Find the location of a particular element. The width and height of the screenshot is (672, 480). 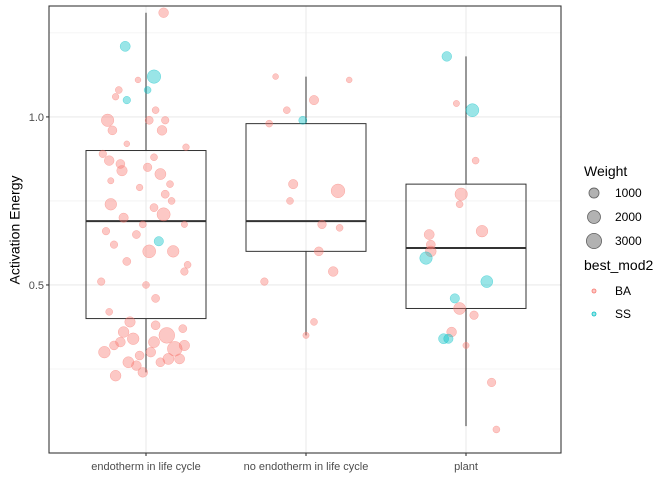

x-tick-label: no endotherm in life cycle is located at coordinates (306, 467).